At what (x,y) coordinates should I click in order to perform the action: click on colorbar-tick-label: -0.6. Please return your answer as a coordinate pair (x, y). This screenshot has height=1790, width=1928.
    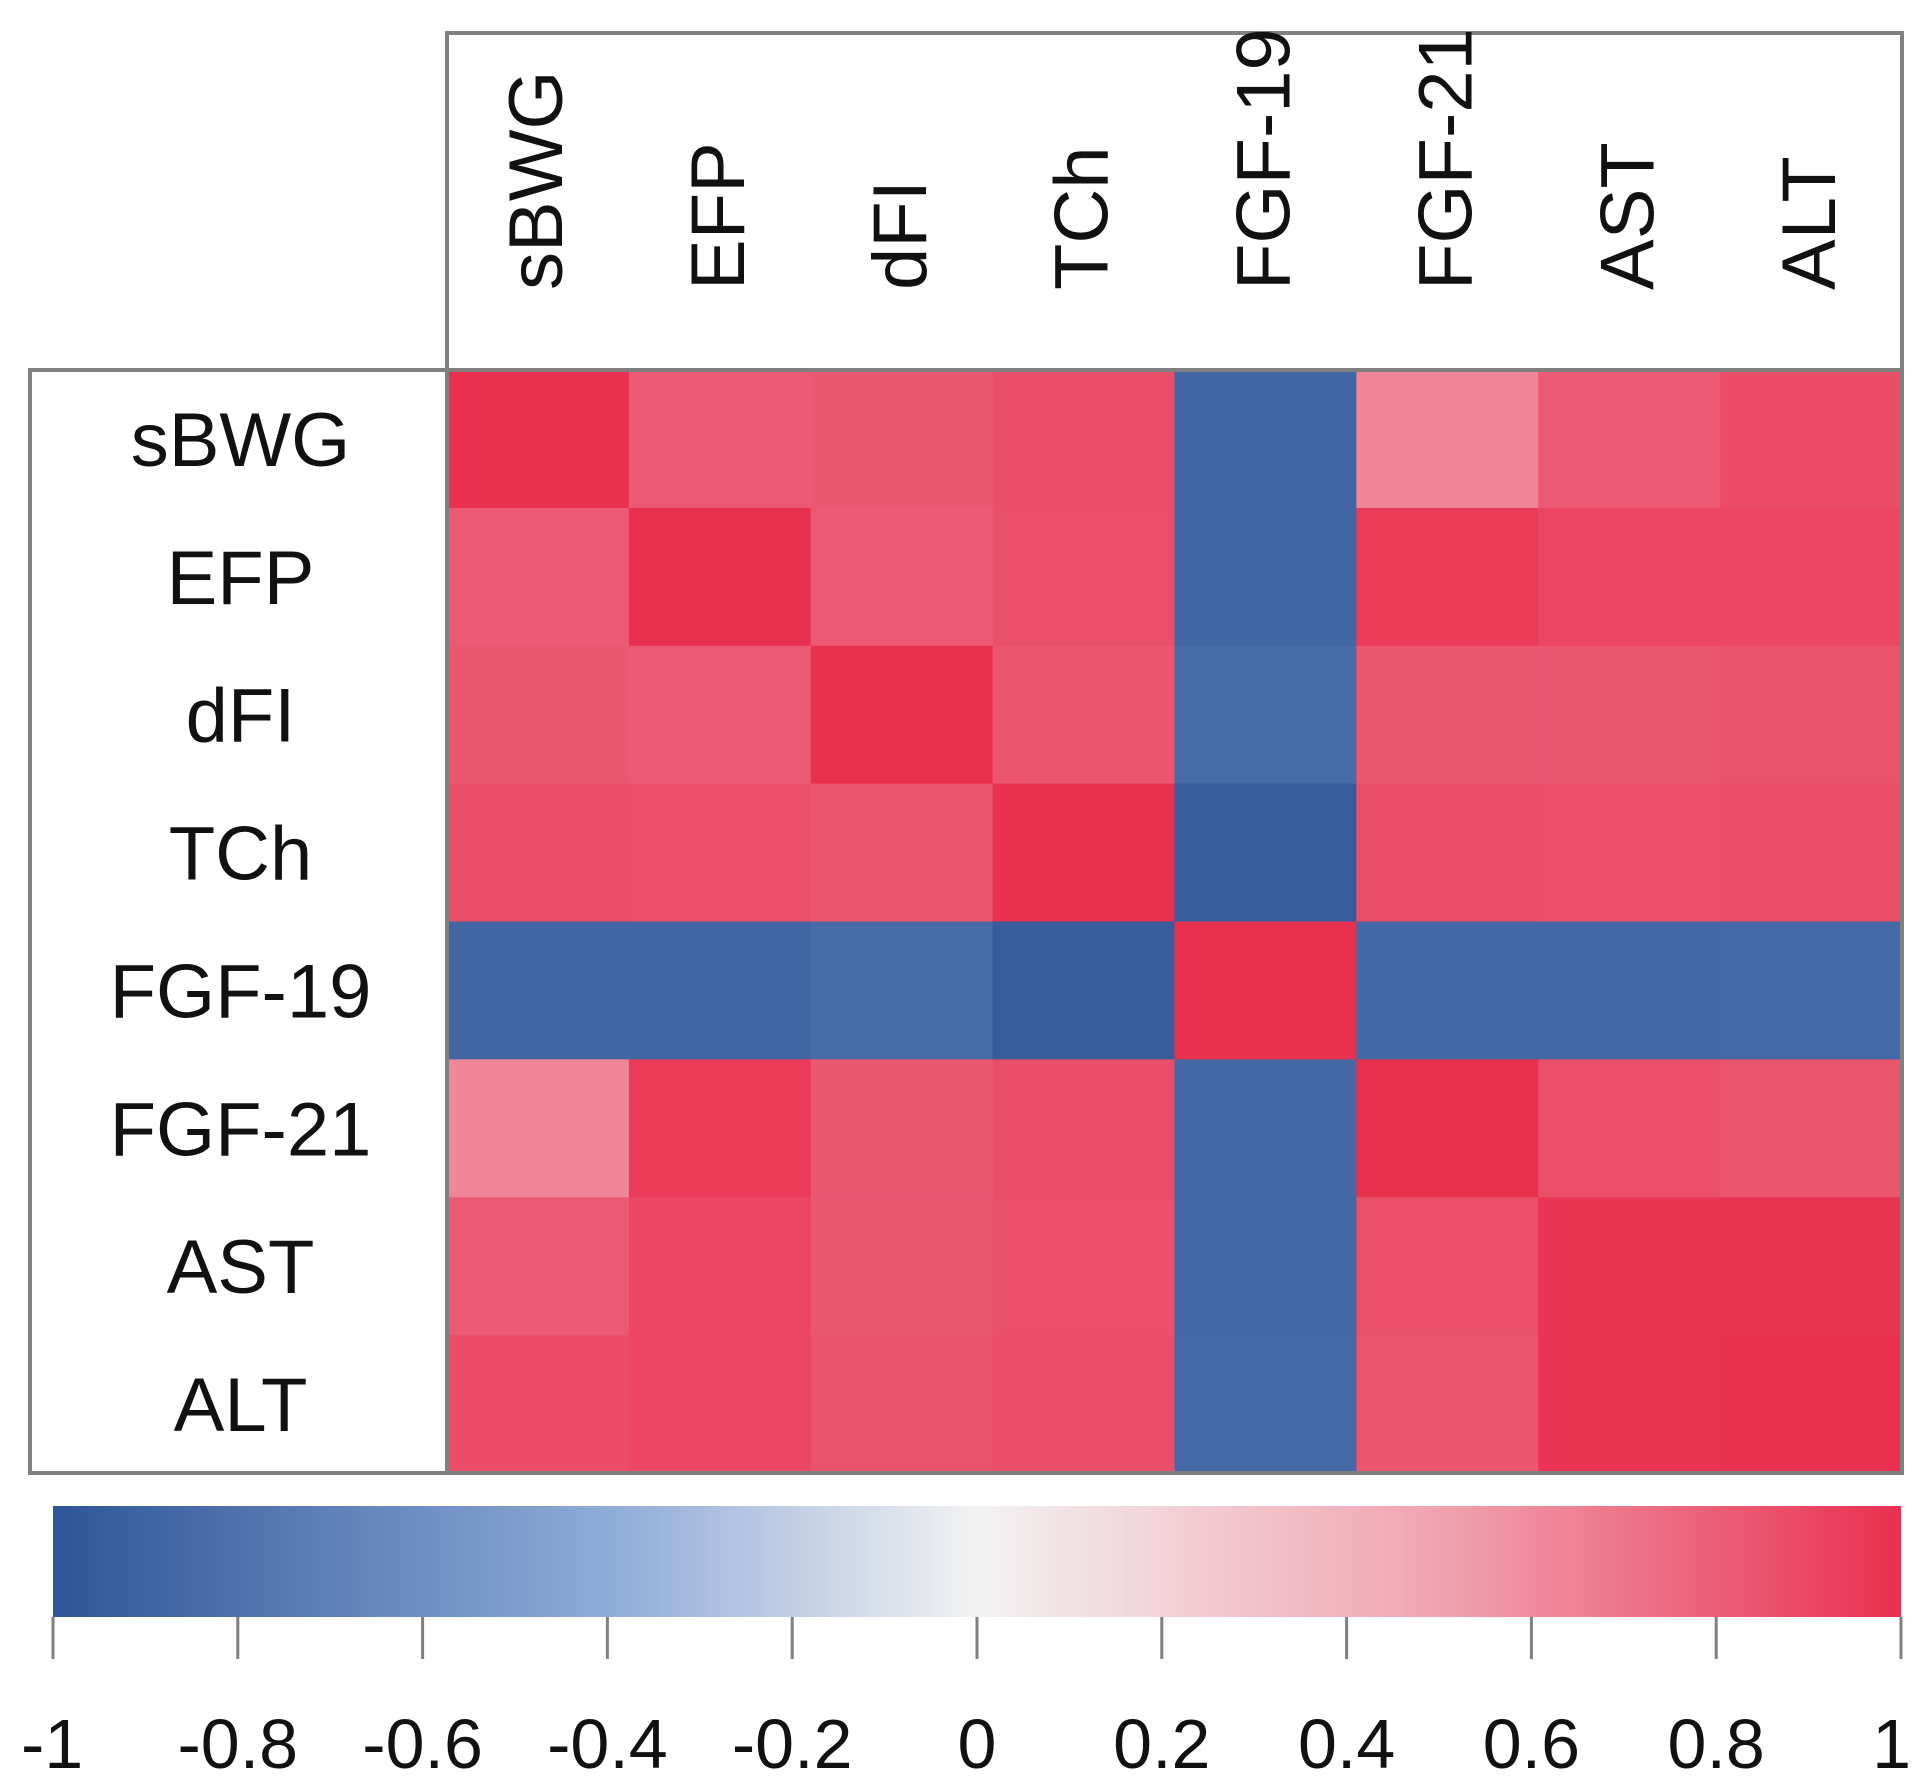
    Looking at the image, I should click on (422, 1744).